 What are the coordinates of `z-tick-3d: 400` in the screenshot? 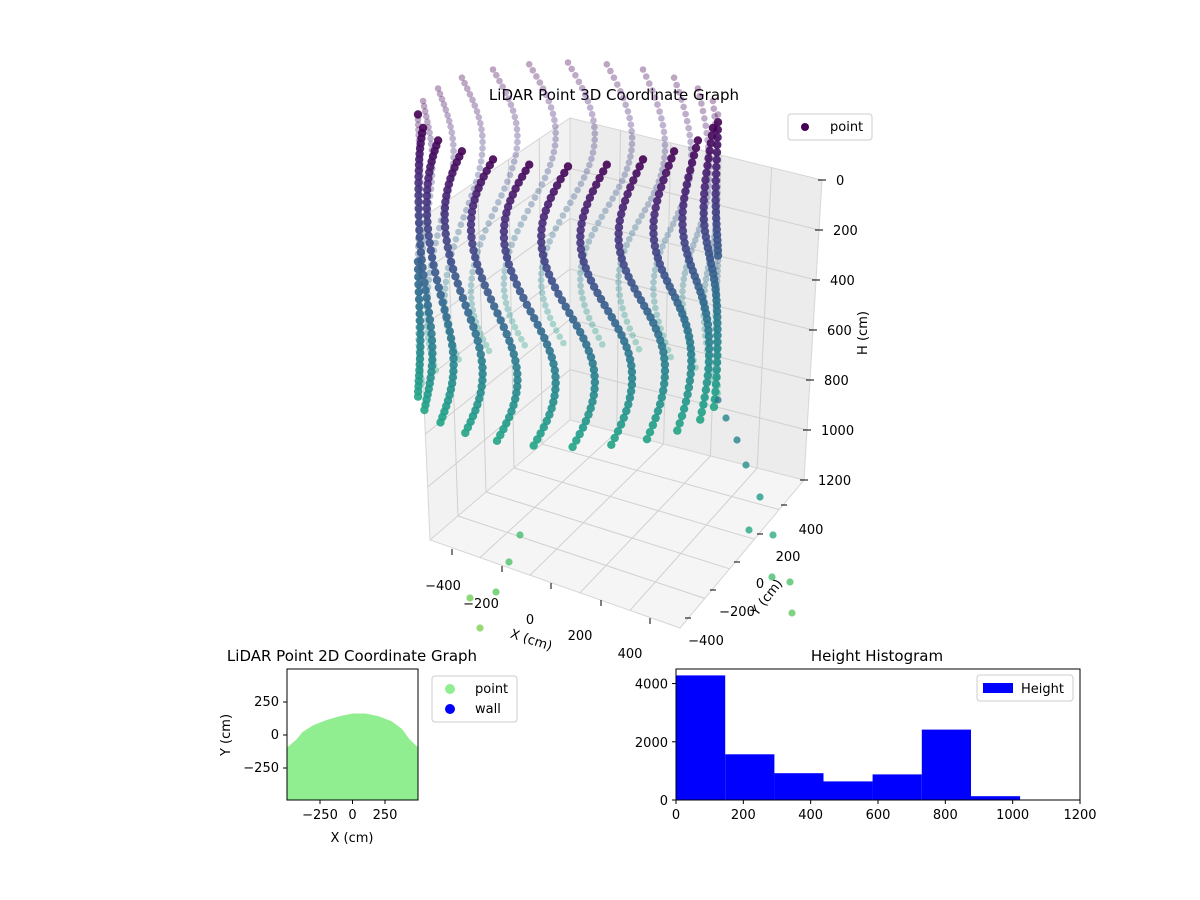 It's located at (842, 281).